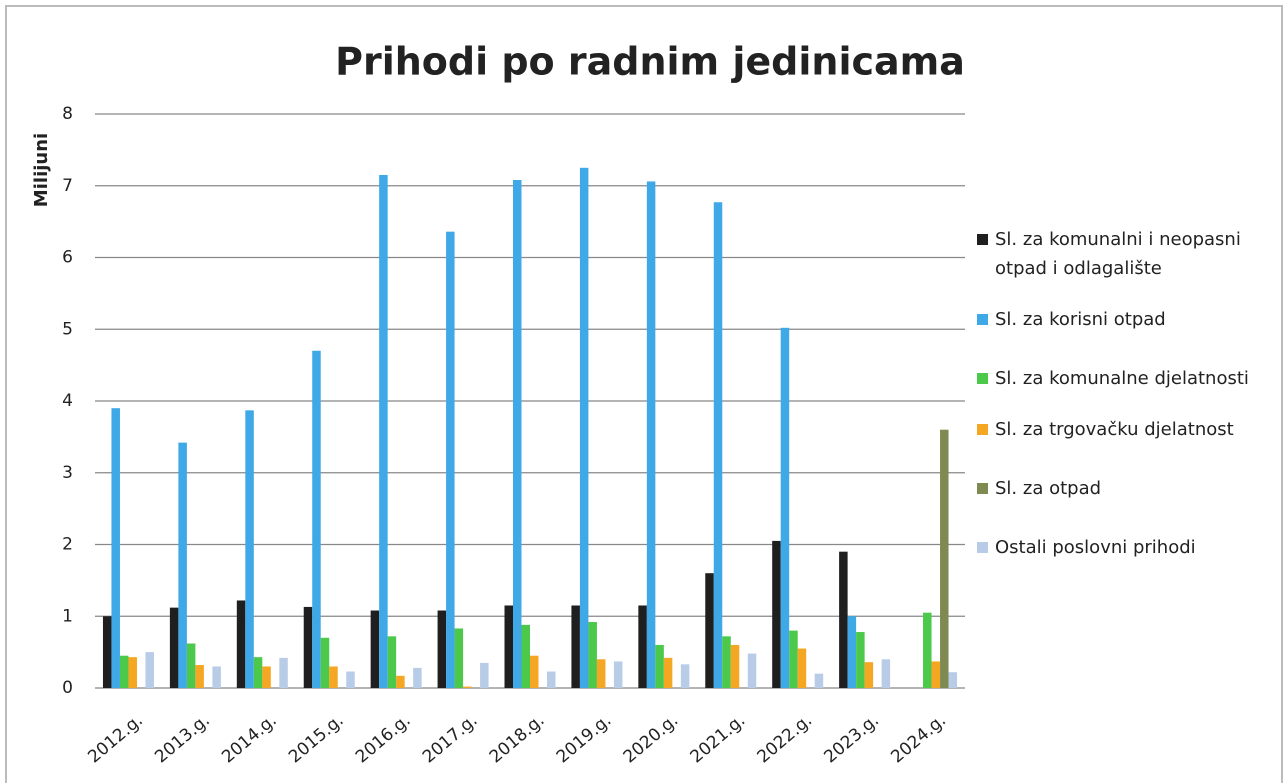 Image resolution: width=1288 pixels, height=783 pixels. I want to click on y-axis-label: Milijuni, so click(41, 170).